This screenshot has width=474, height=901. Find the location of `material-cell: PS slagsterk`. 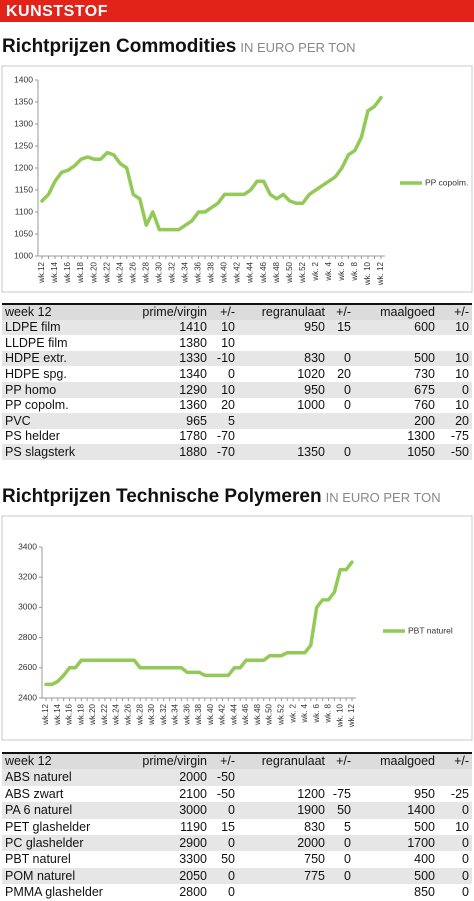

material-cell: PS slagsterk is located at coordinates (63, 452).